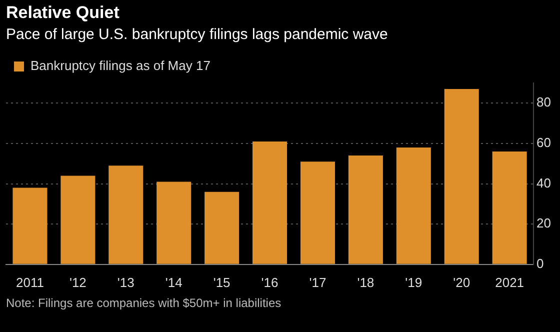  Describe the element at coordinates (540, 263) in the screenshot. I see `y-tick-label: 0` at that location.